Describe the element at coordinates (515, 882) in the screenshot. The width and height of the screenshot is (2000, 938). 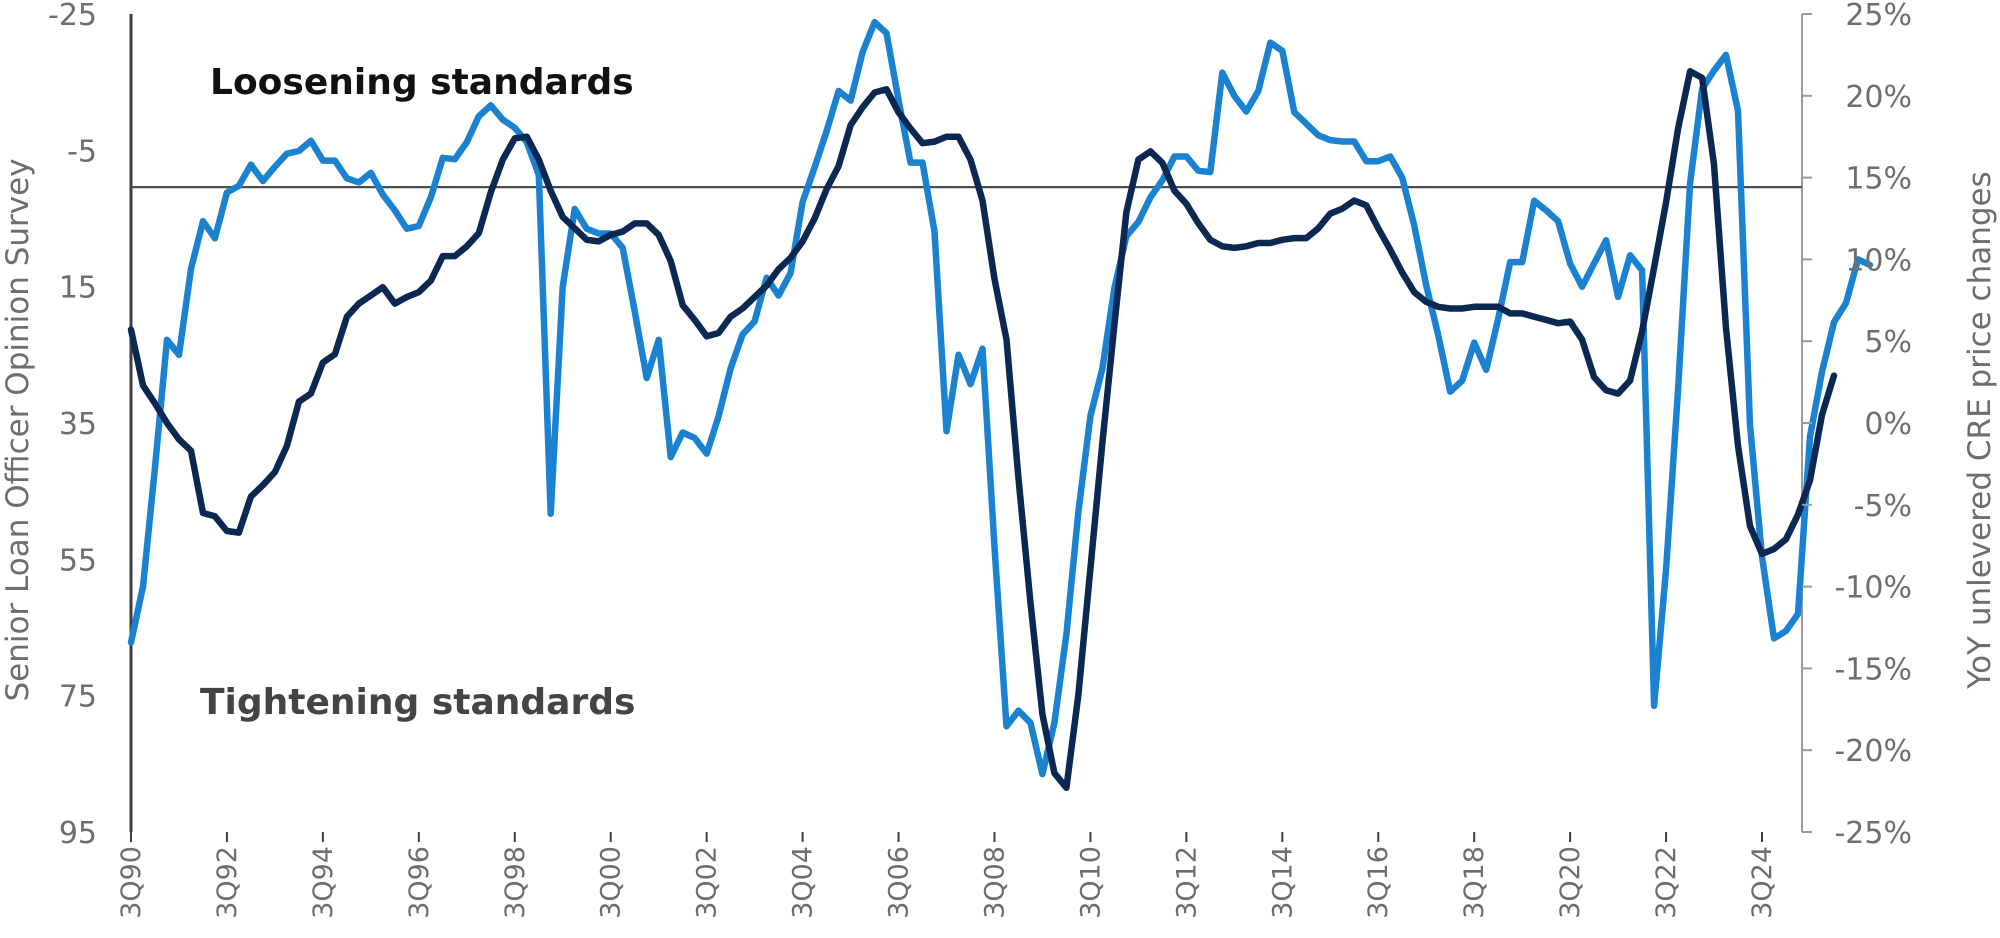
I see `x-tick-label: 3Q98` at that location.